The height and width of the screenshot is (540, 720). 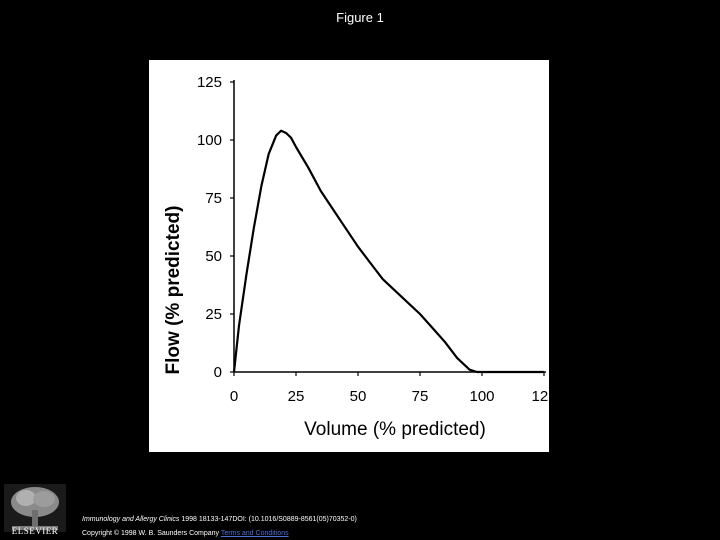 What do you see at coordinates (358, 396) in the screenshot?
I see `x-tick-label: 50` at bounding box center [358, 396].